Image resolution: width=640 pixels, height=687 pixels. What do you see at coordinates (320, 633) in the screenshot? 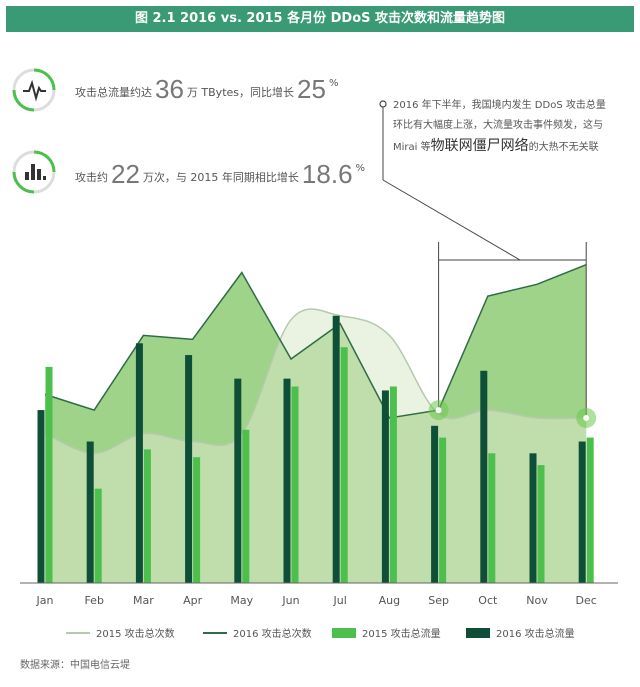
I see `legend: 2015 攻击总次数 2016 攻击总次数 2015 攻击总流量 2016 攻击总流量` at bounding box center [320, 633].